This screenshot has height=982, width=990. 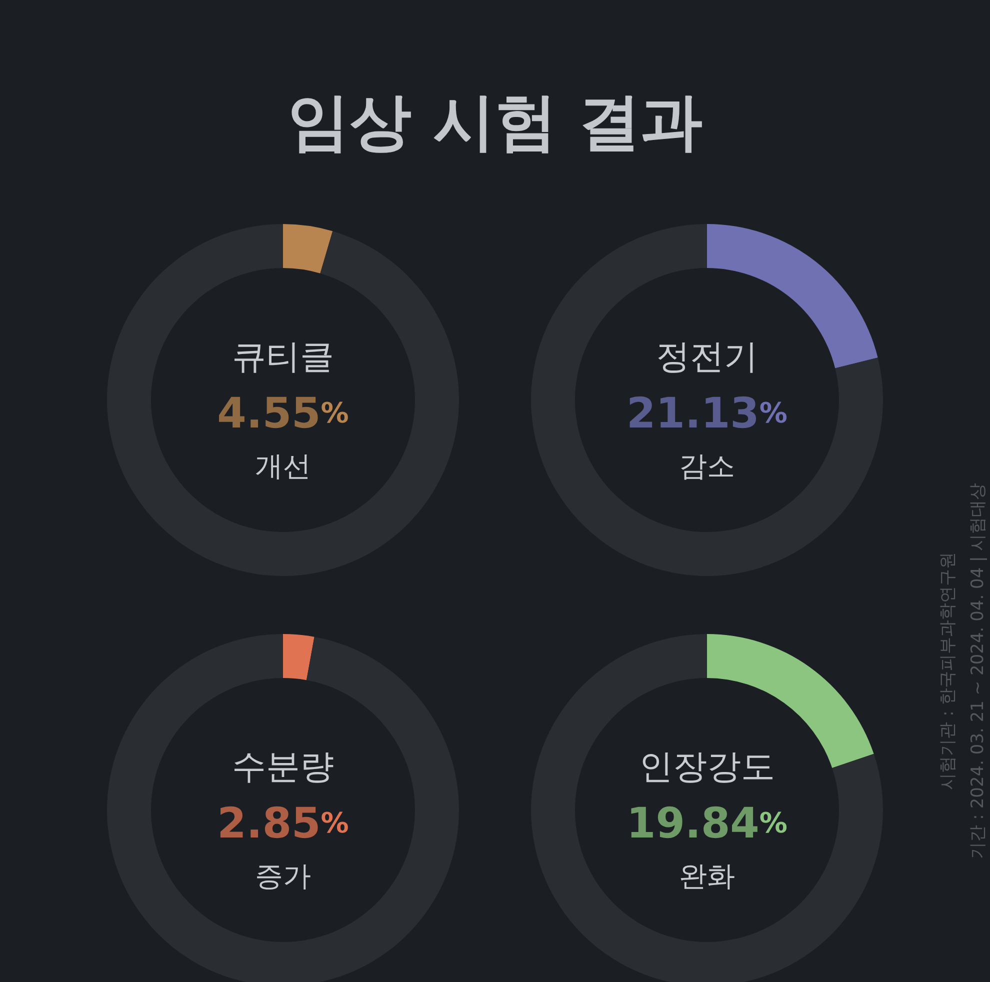 What do you see at coordinates (283, 767) in the screenshot?
I see `slice-label: 수분량` at bounding box center [283, 767].